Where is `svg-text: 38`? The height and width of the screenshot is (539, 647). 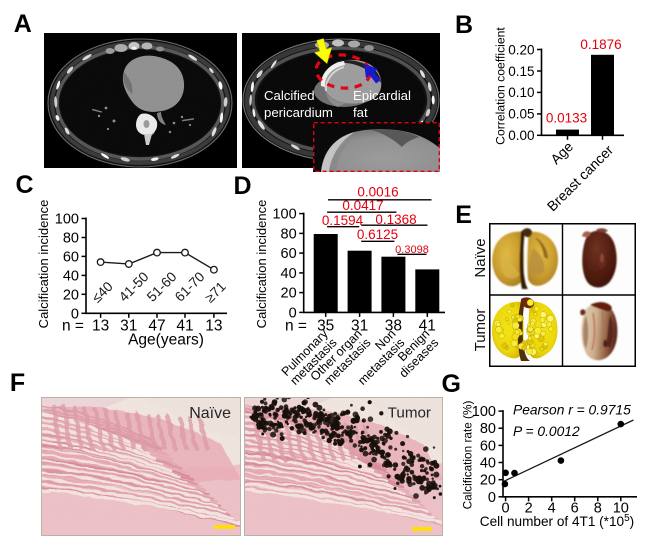 svg-text: 38 is located at coordinates (393, 326).